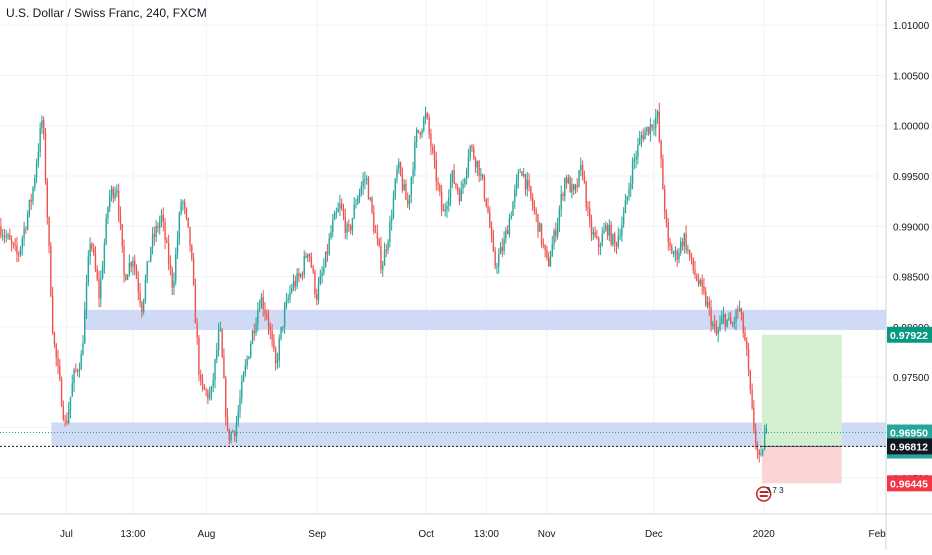 This screenshot has width=932, height=555. What do you see at coordinates (801, 390) in the screenshot?
I see `profit-zone` at bounding box center [801, 390].